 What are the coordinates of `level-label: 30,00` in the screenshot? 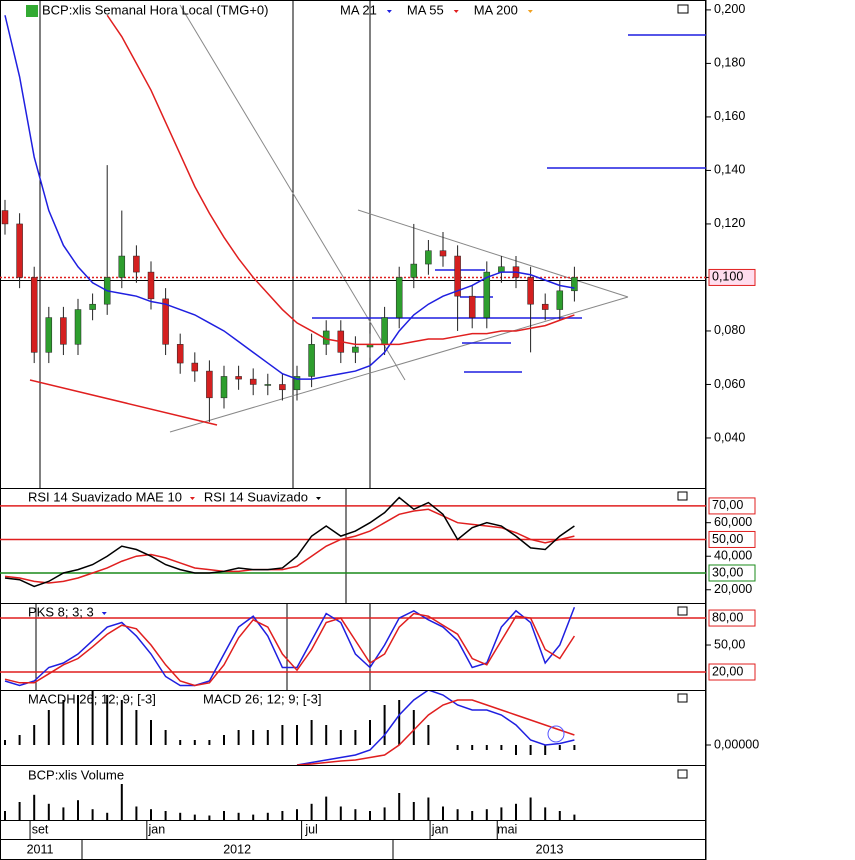 It's located at (727, 572).